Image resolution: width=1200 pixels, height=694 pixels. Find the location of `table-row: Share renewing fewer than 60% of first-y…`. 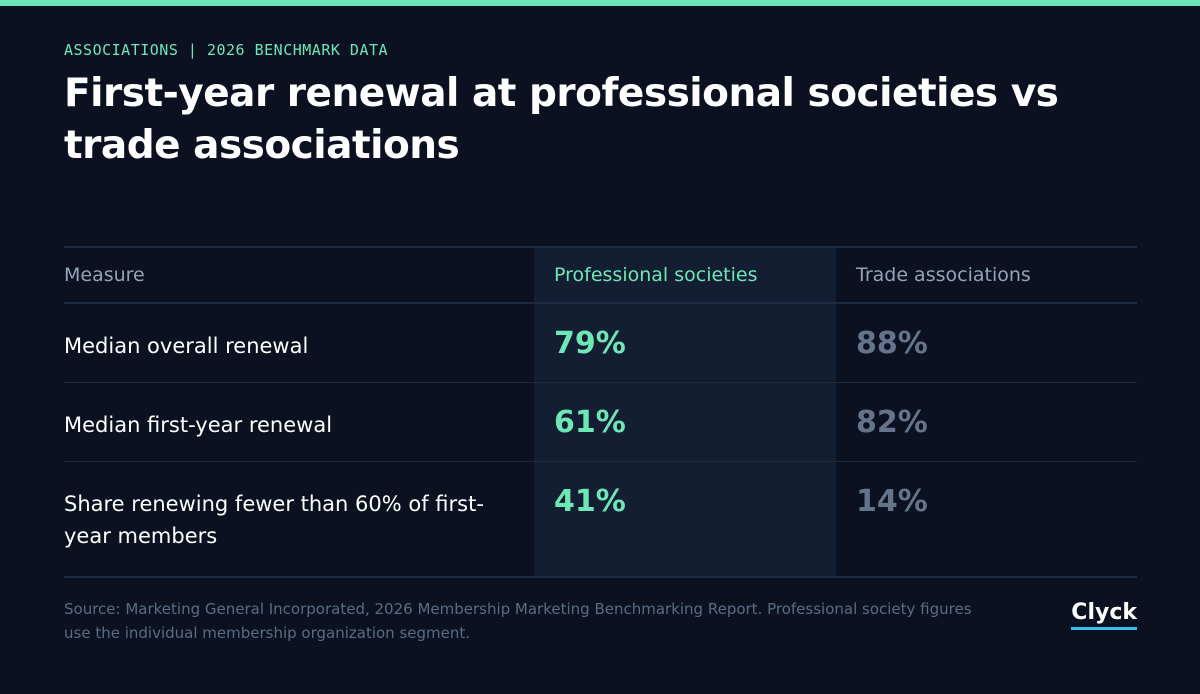

table-row: Share renewing fewer than 60% of first-y… is located at coordinates (600, 519).